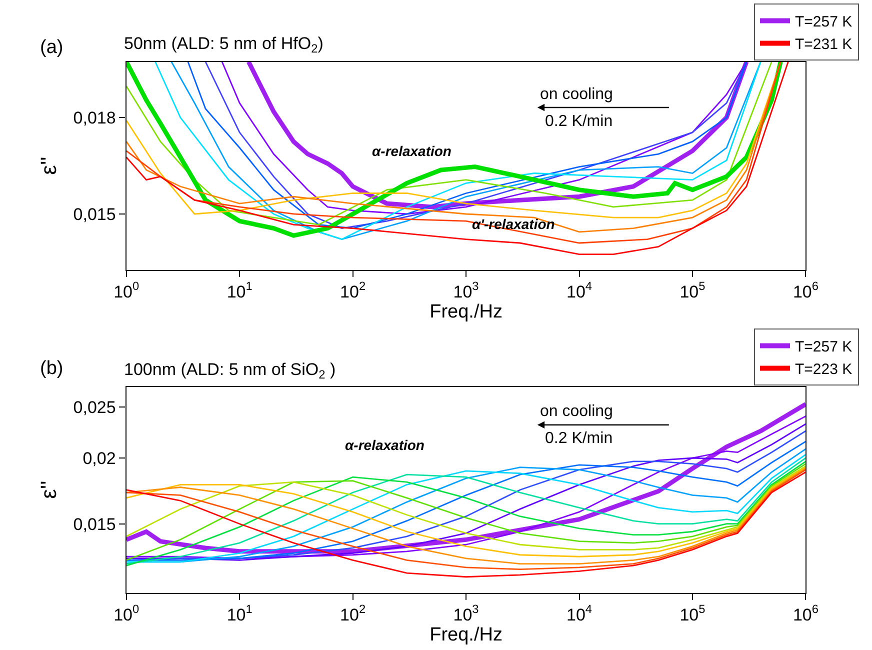 This screenshot has width=872, height=650. What do you see at coordinates (94, 118) in the screenshot?
I see `y-tick-label: 0,018` at bounding box center [94, 118].